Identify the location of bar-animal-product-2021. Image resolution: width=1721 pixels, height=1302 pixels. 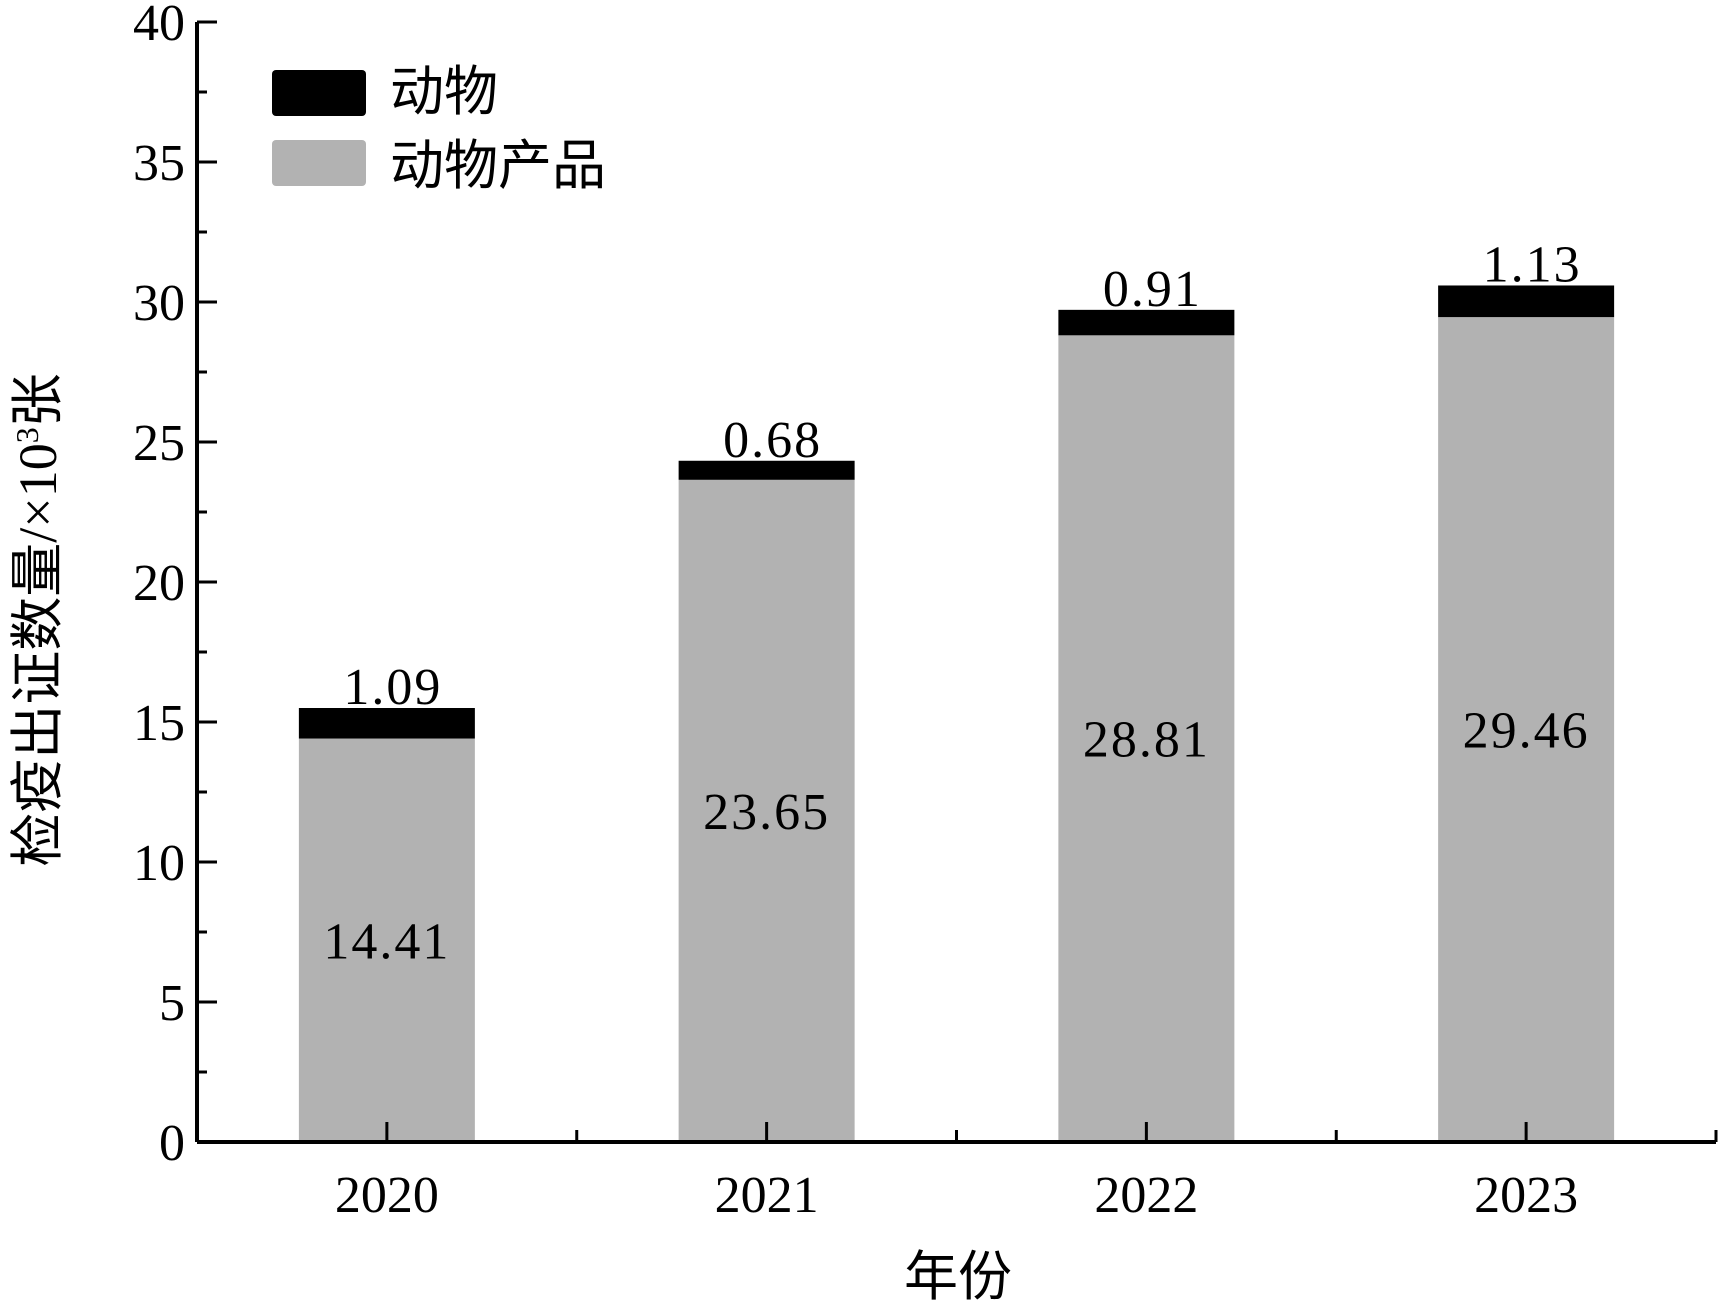
(766, 810).